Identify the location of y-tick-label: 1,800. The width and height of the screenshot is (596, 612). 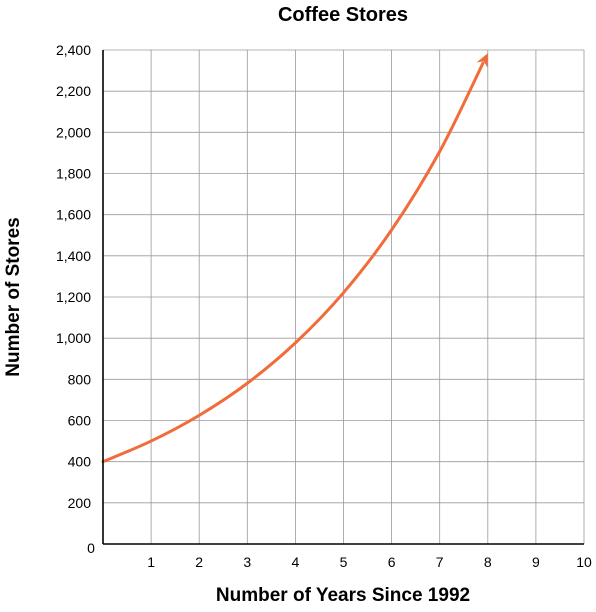
(73, 174).